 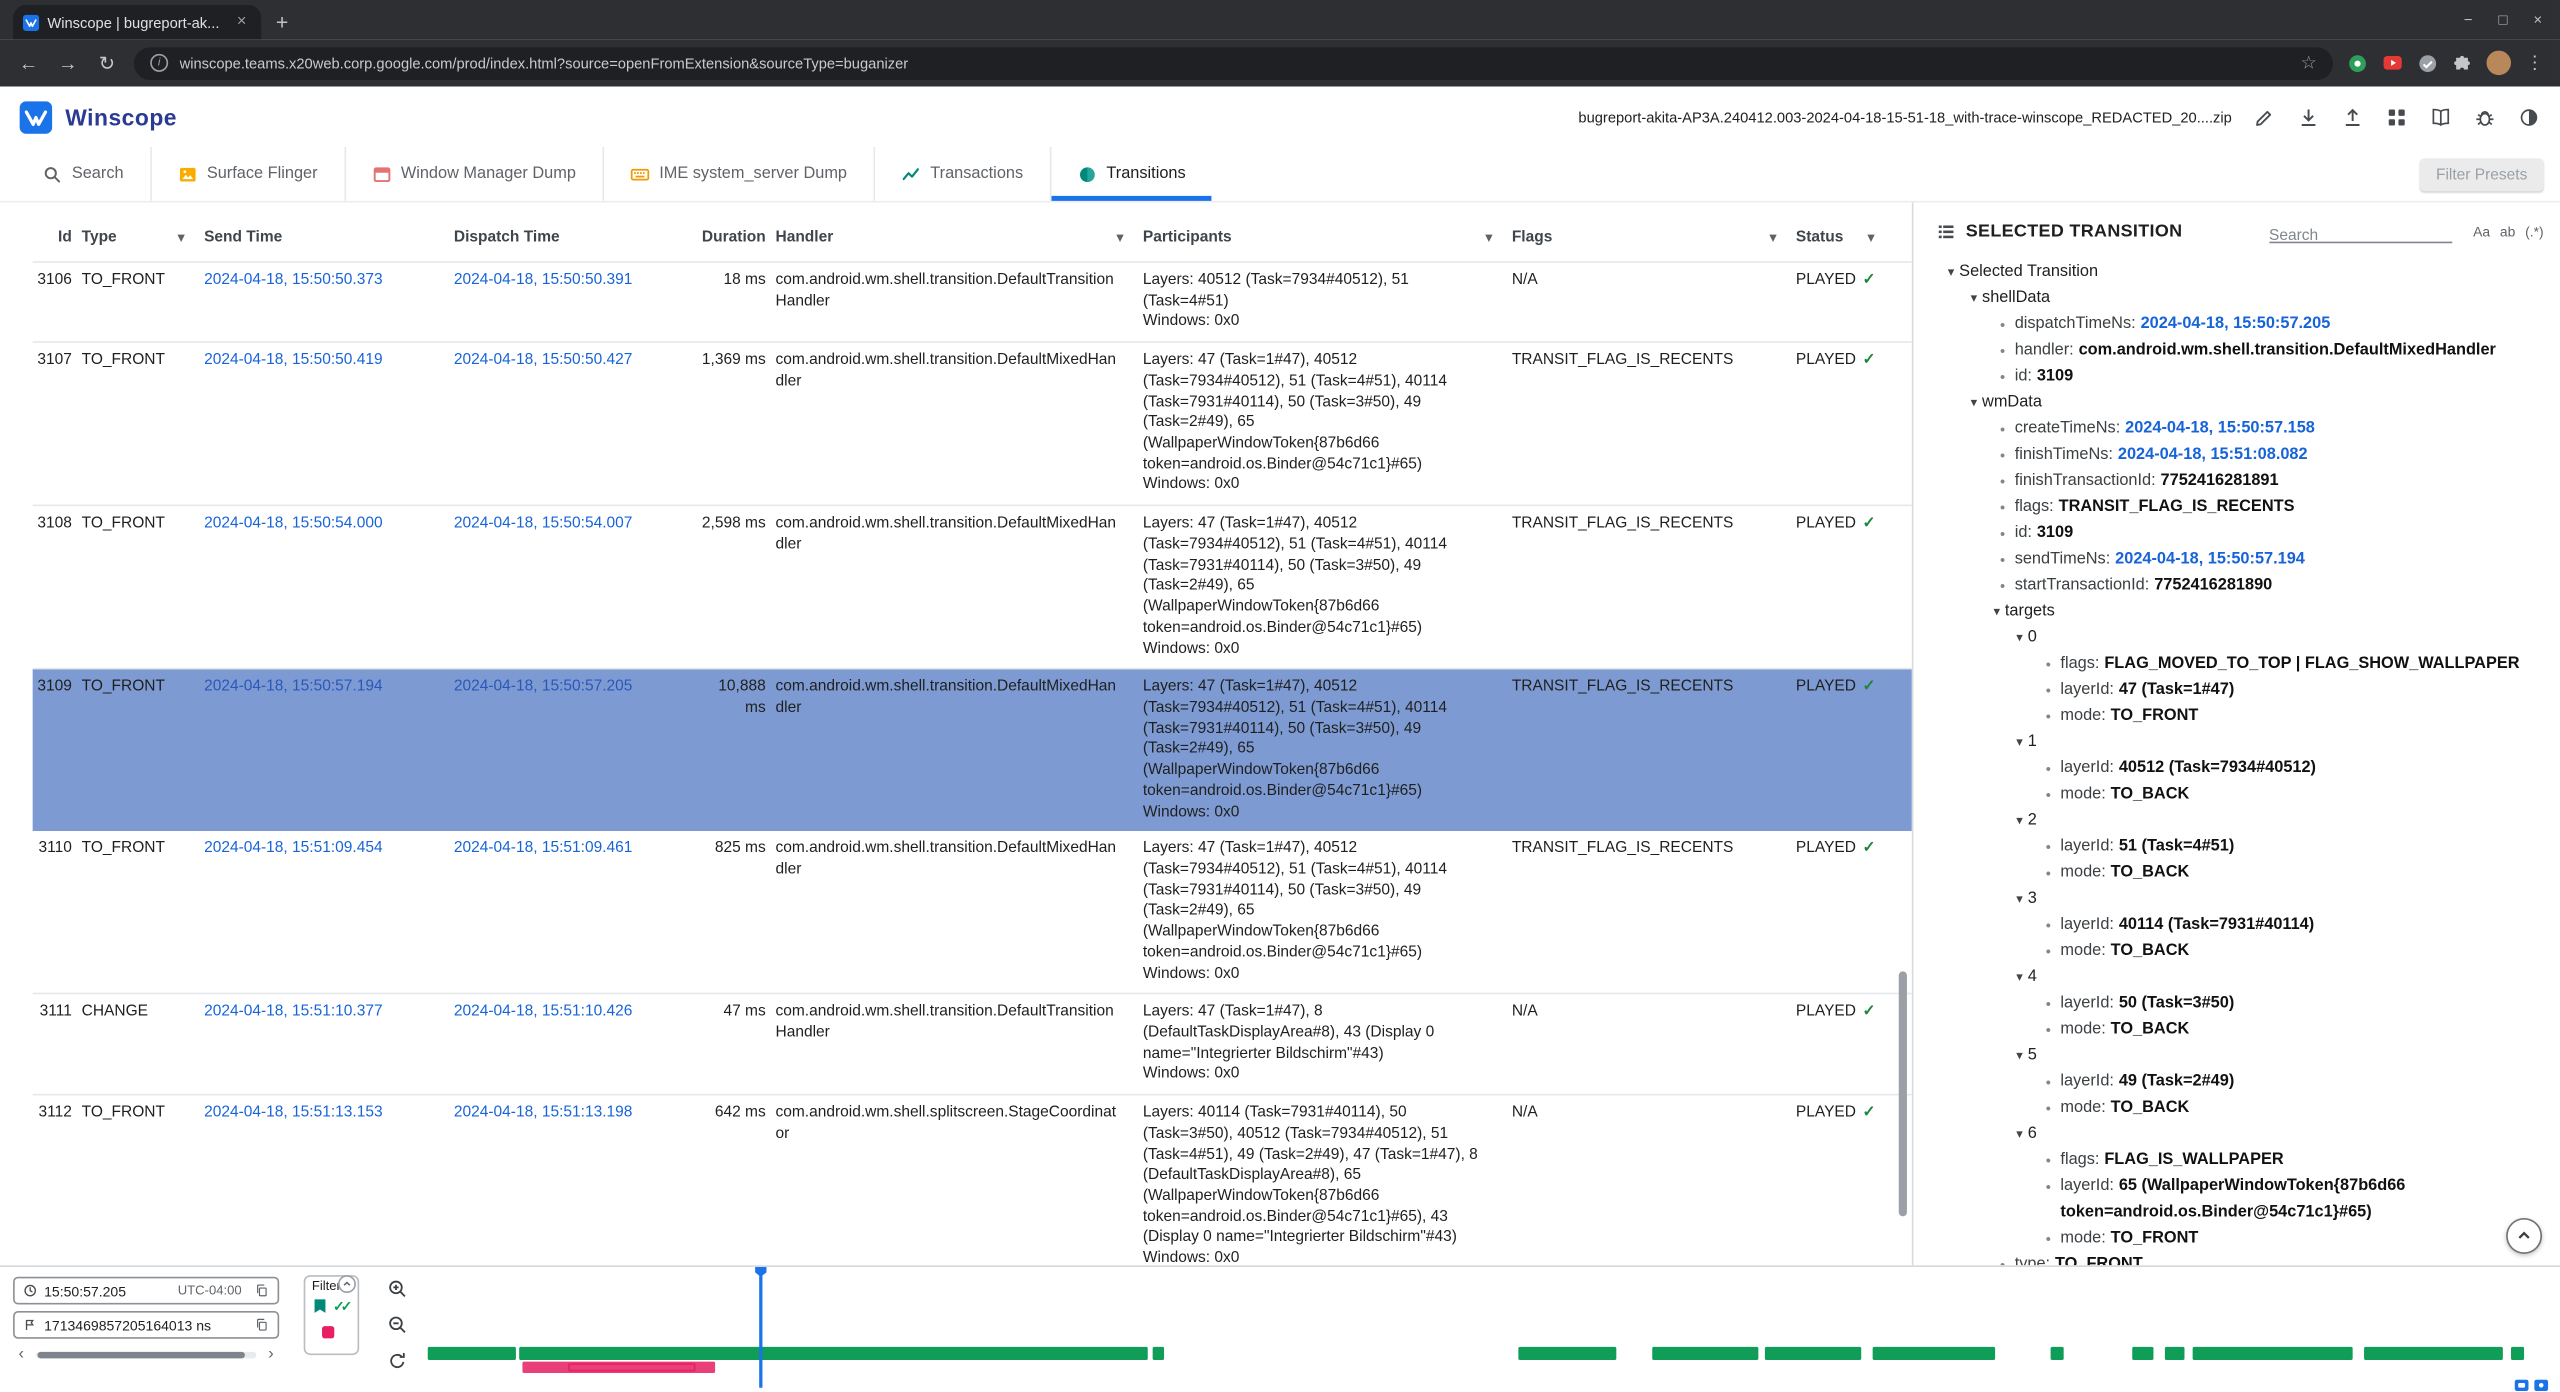 What do you see at coordinates (2360, 235) in the screenshot?
I see `details-search-input` at bounding box center [2360, 235].